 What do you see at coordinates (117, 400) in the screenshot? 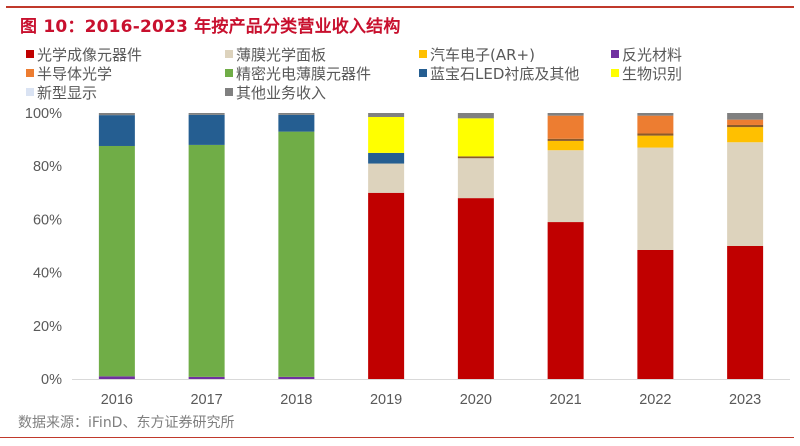
I see `x-tick-label: 2016` at bounding box center [117, 400].